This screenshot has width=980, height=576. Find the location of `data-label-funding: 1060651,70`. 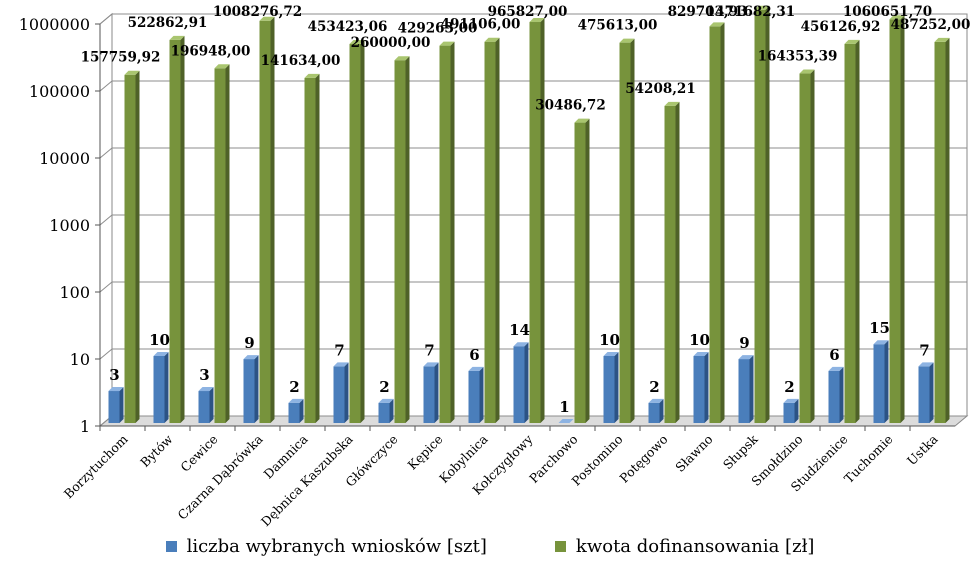

data-label-funding: 1060651,70 is located at coordinates (887, 12).